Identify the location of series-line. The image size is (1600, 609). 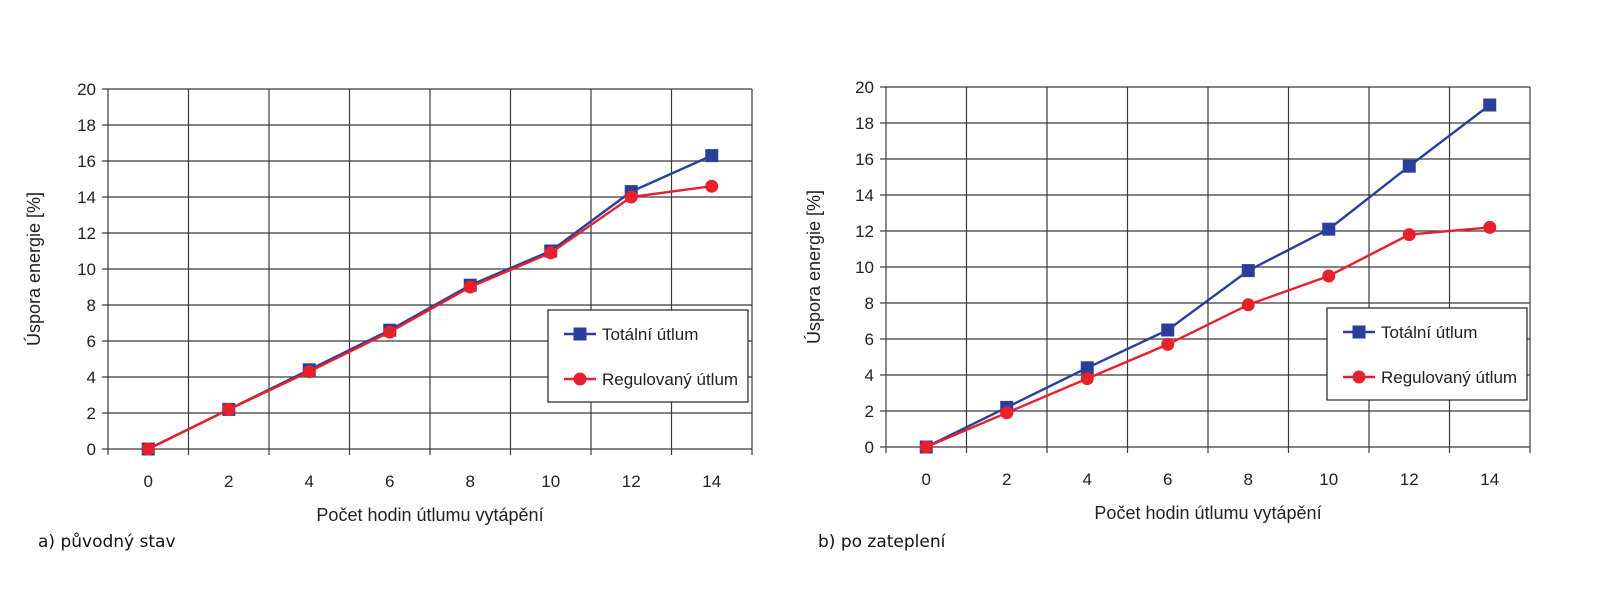
(1207, 337).